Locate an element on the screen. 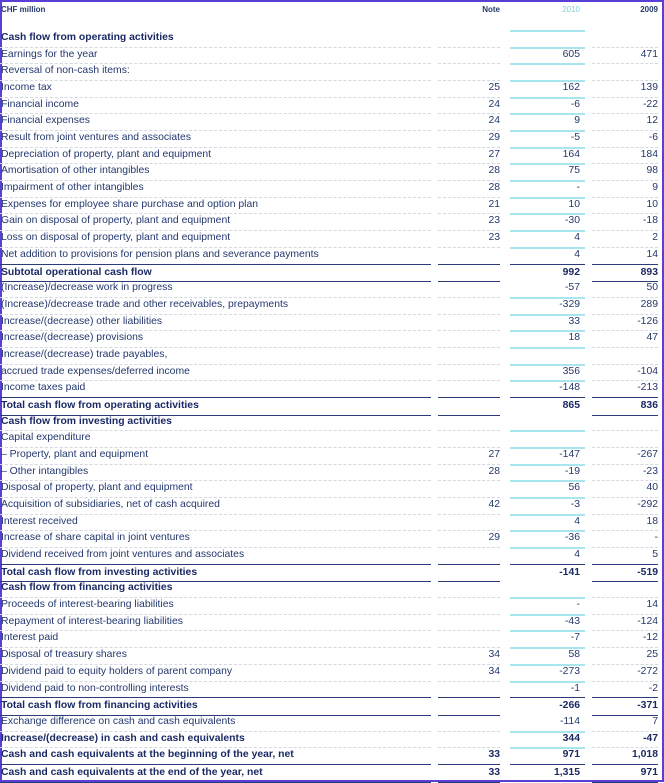 The image size is (664, 783). table-row: Financial expenses 24 9 12 is located at coordinates (330, 123).